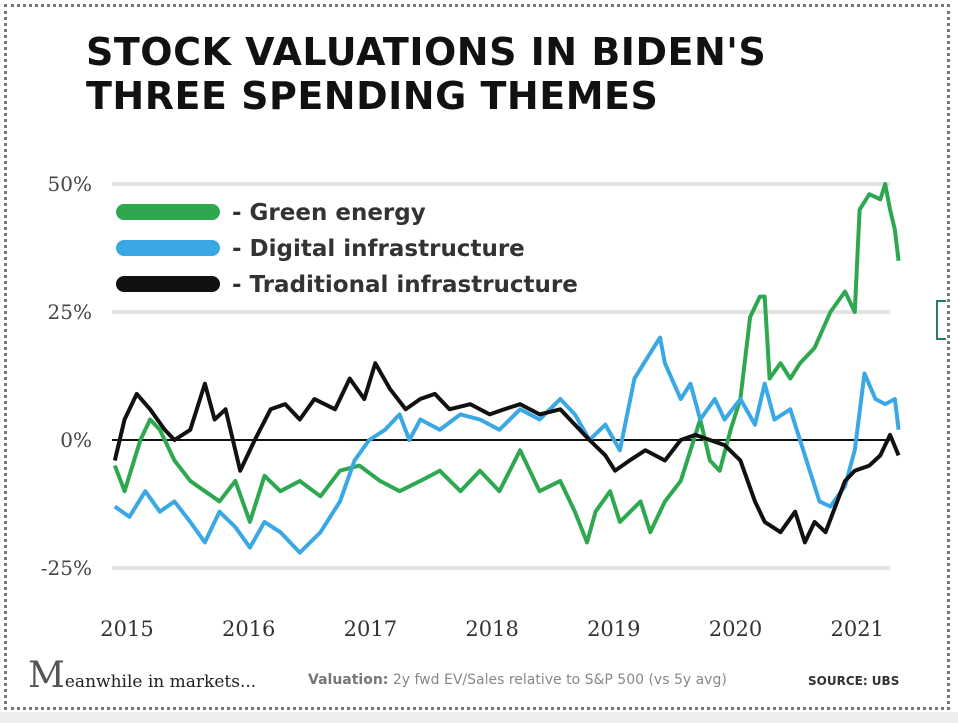  I want to click on legend-label: - Digital infrastructure, so click(378, 249).